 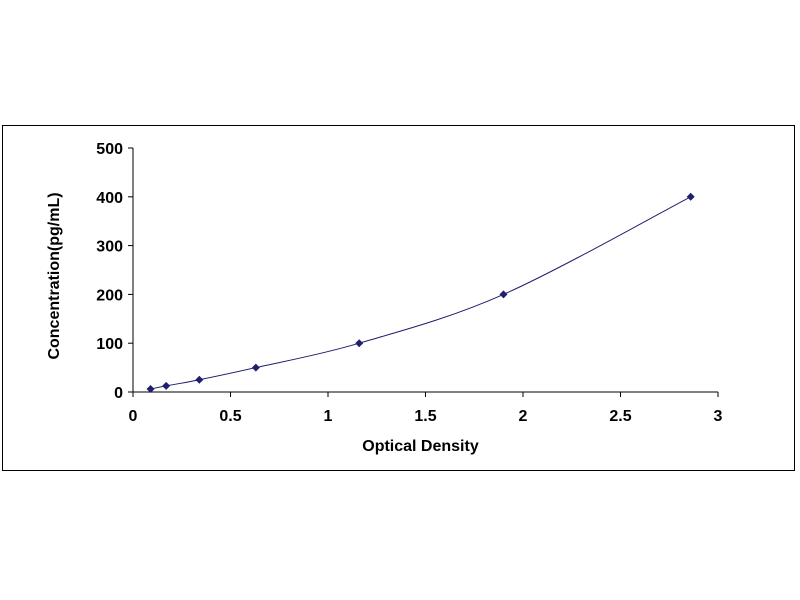 What do you see at coordinates (109, 198) in the screenshot?
I see `y-tick-label: 400` at bounding box center [109, 198].